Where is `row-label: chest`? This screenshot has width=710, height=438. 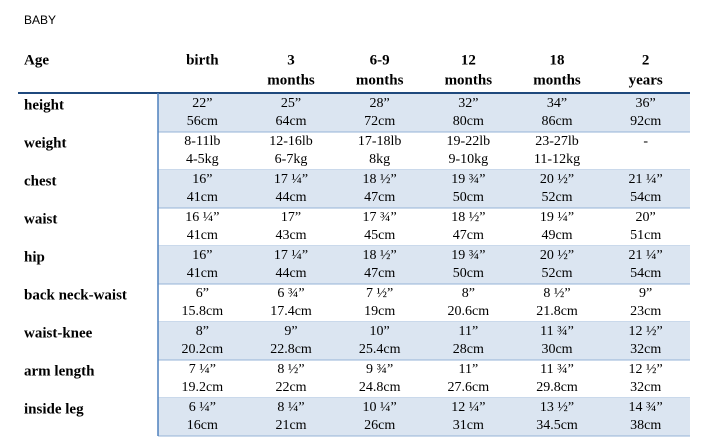 row-label: chest is located at coordinates (40, 181).